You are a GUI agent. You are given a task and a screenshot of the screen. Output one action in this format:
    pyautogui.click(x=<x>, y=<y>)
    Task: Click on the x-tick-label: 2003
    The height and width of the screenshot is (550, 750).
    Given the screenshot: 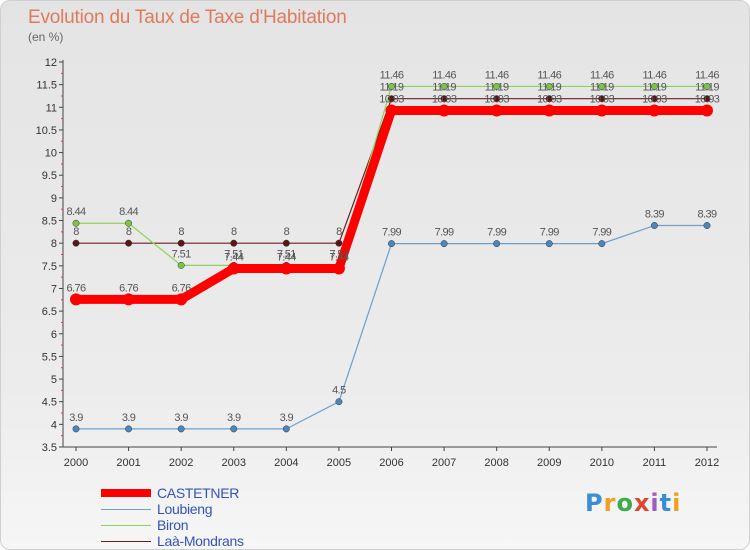 What is the action you would take?
    pyautogui.click(x=234, y=463)
    